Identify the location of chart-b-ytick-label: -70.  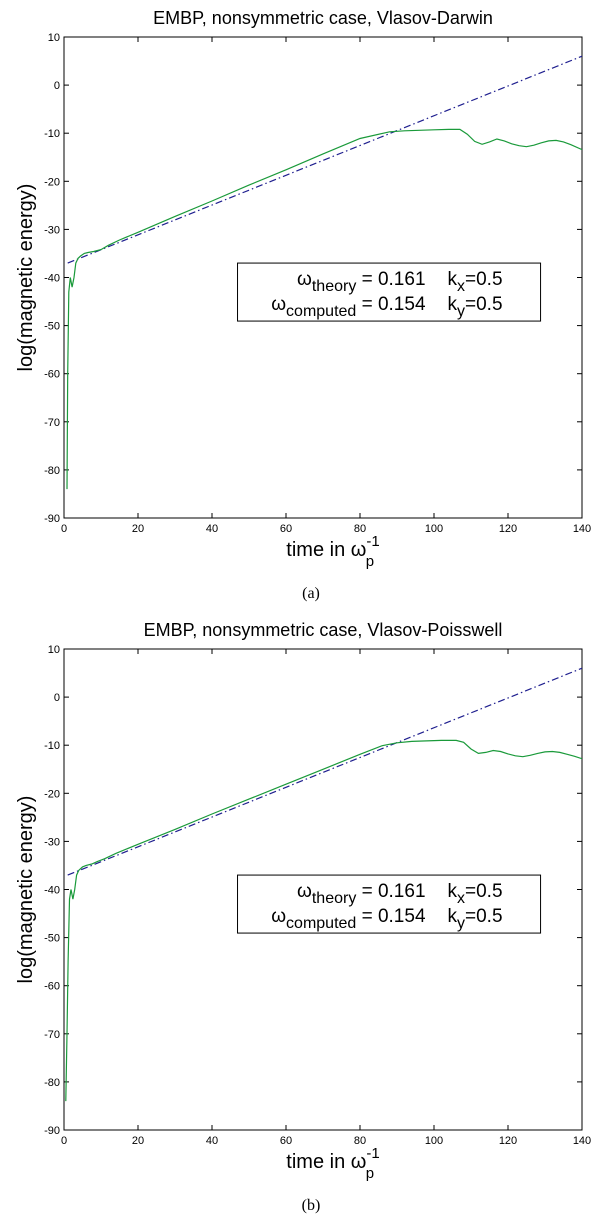
(52, 1035).